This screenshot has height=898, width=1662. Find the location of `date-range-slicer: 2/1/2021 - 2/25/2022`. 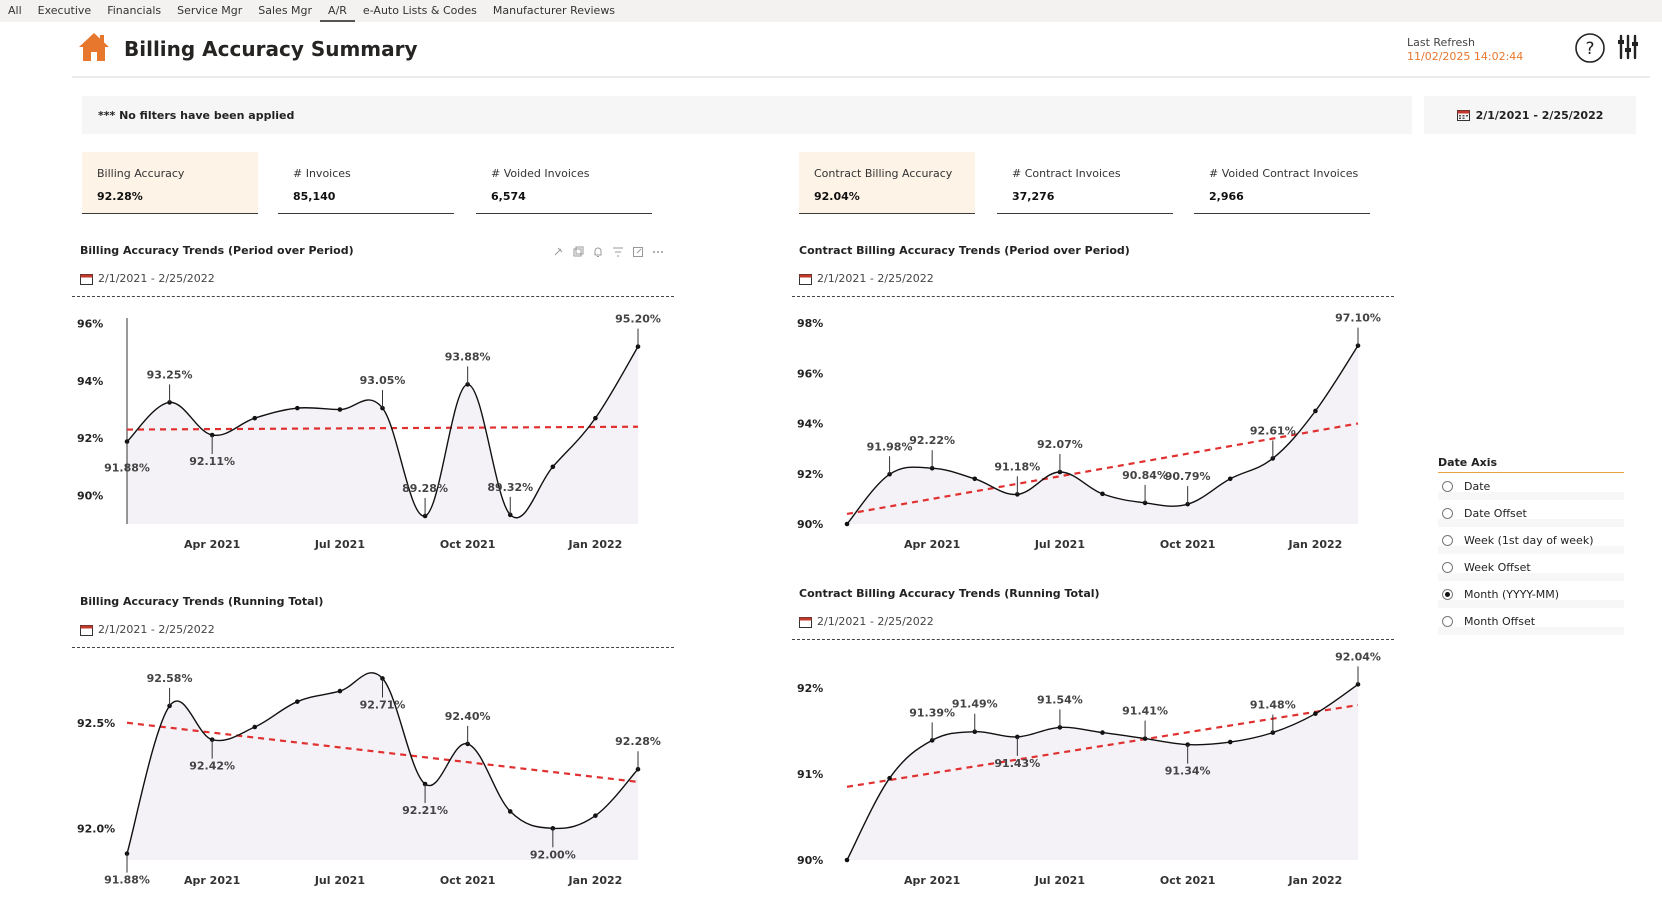

date-range-slicer: 2/1/2021 - 2/25/2022 is located at coordinates (1530, 115).